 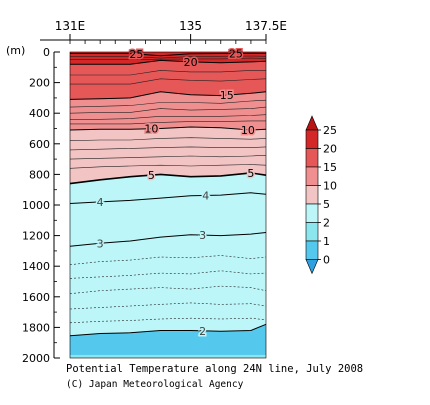 I want to click on isotherm-label: 20, so click(x=191, y=62).